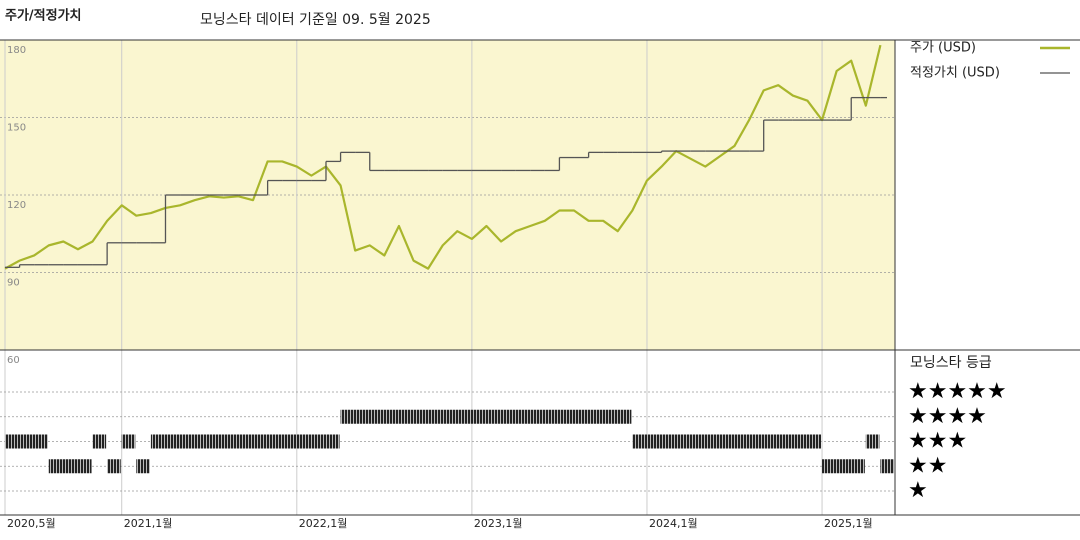  What do you see at coordinates (848, 523) in the screenshot?
I see `x-tick-label: 2025,1월` at bounding box center [848, 523].